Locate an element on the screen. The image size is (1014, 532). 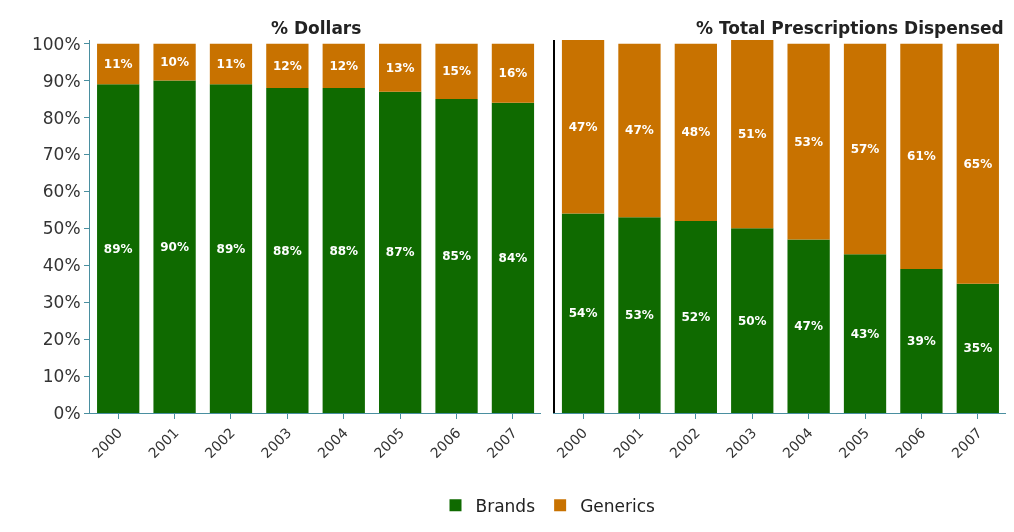
y-tick-label: 30% is located at coordinates (61, 302).